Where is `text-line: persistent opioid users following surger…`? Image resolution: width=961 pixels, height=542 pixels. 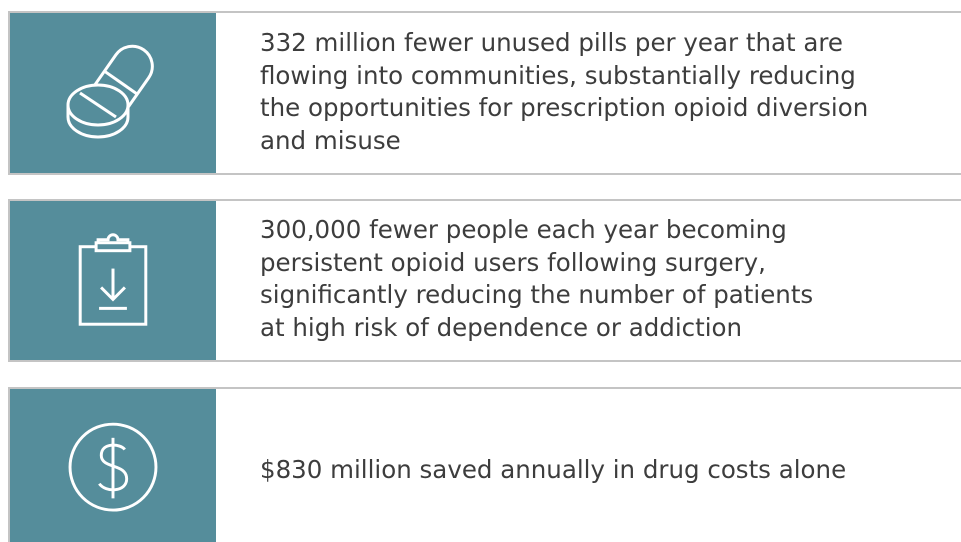
text-line: persistent opioid users following surger… is located at coordinates (513, 262).